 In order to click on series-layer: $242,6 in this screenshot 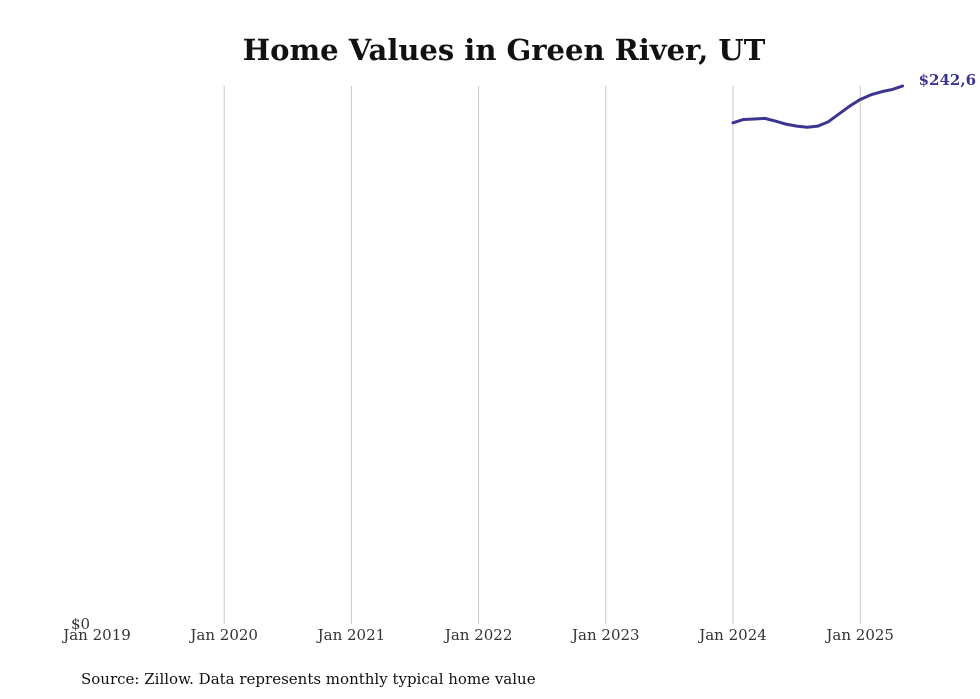, I will do `click(853, 100)`.